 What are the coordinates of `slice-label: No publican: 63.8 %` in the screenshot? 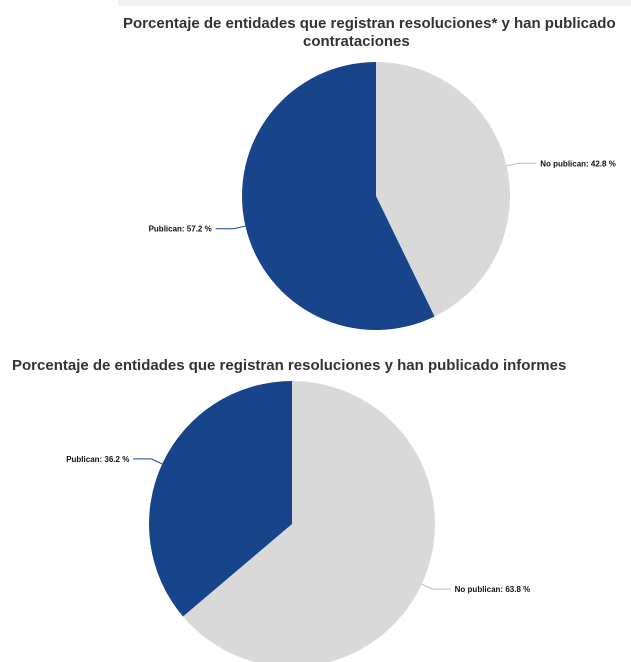 It's located at (493, 589).